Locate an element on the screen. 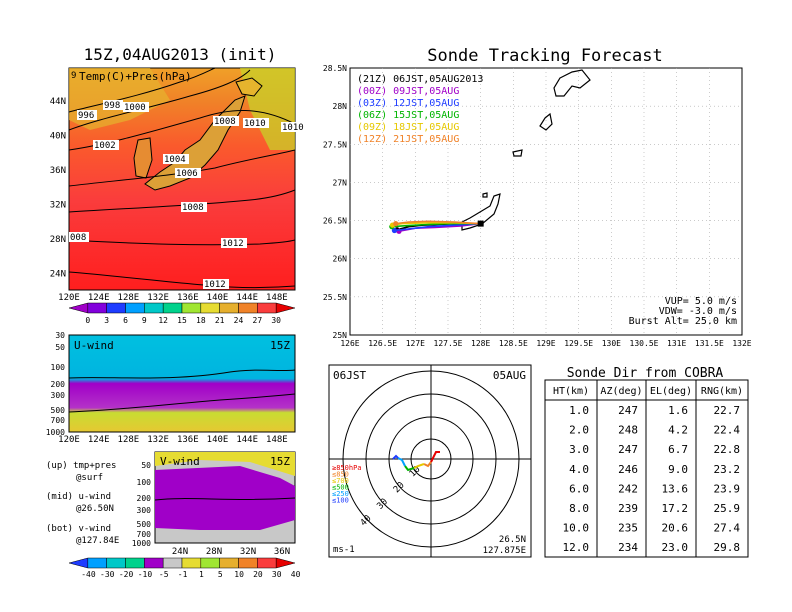 The image size is (792, 612). forecast-lat-tick: 26N is located at coordinates (340, 259).